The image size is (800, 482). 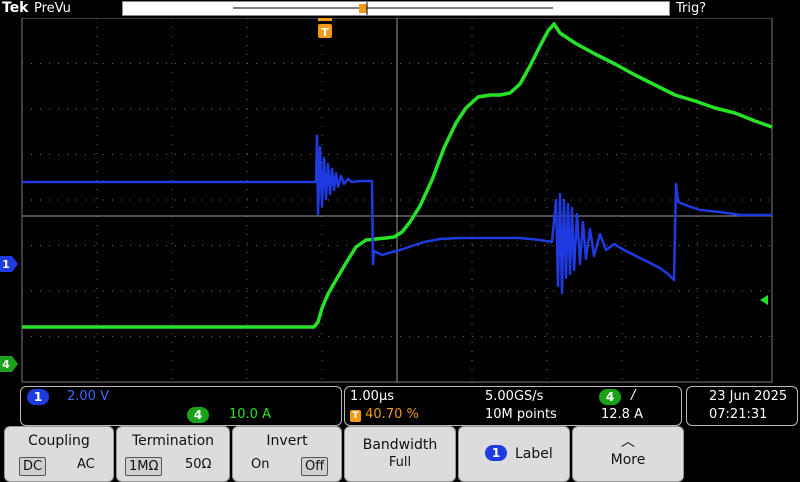 What do you see at coordinates (181, 406) in the screenshot?
I see `channel-status-panel: 1 2.00 V 4 10.0 A` at bounding box center [181, 406].